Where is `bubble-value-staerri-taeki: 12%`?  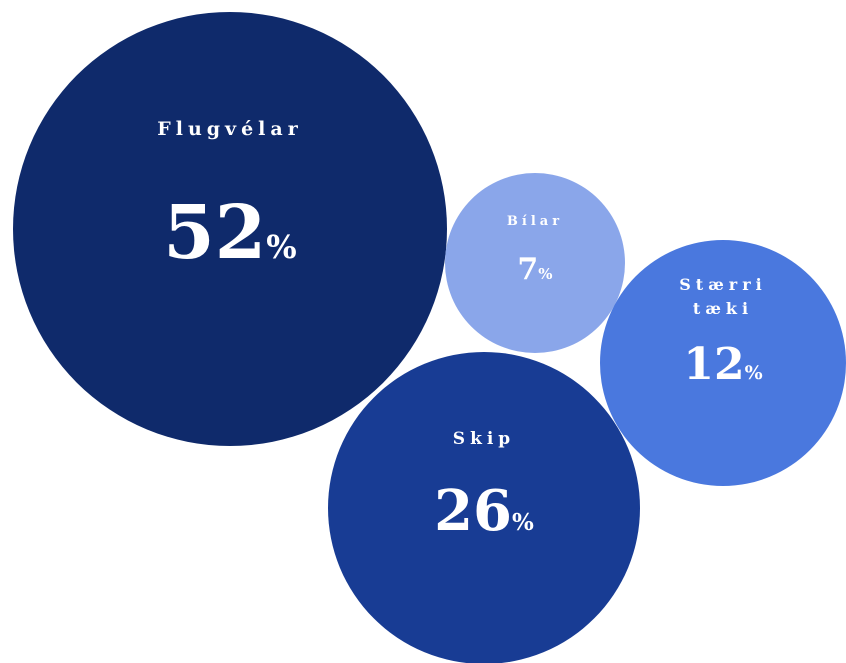 bubble-value-staerri-taeki: 12% is located at coordinates (722, 364).